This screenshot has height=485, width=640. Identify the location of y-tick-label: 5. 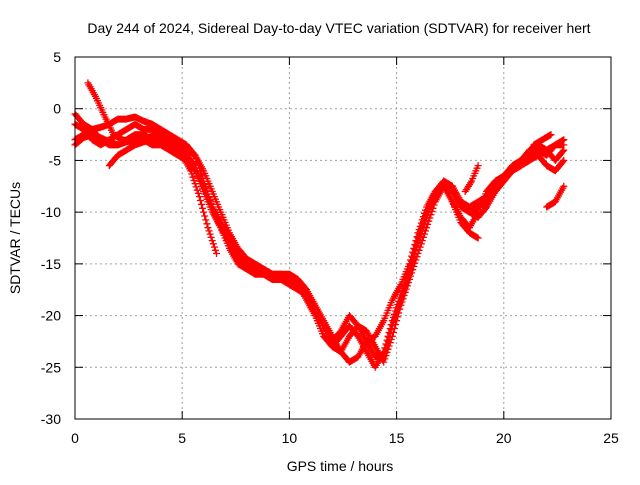
(57, 57).